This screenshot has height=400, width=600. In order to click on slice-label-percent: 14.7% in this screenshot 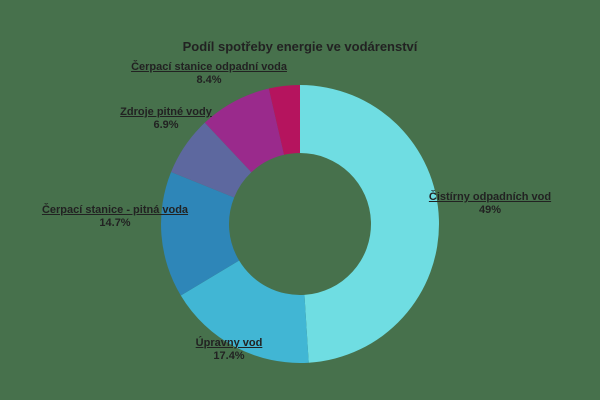, I will do `click(115, 223)`.